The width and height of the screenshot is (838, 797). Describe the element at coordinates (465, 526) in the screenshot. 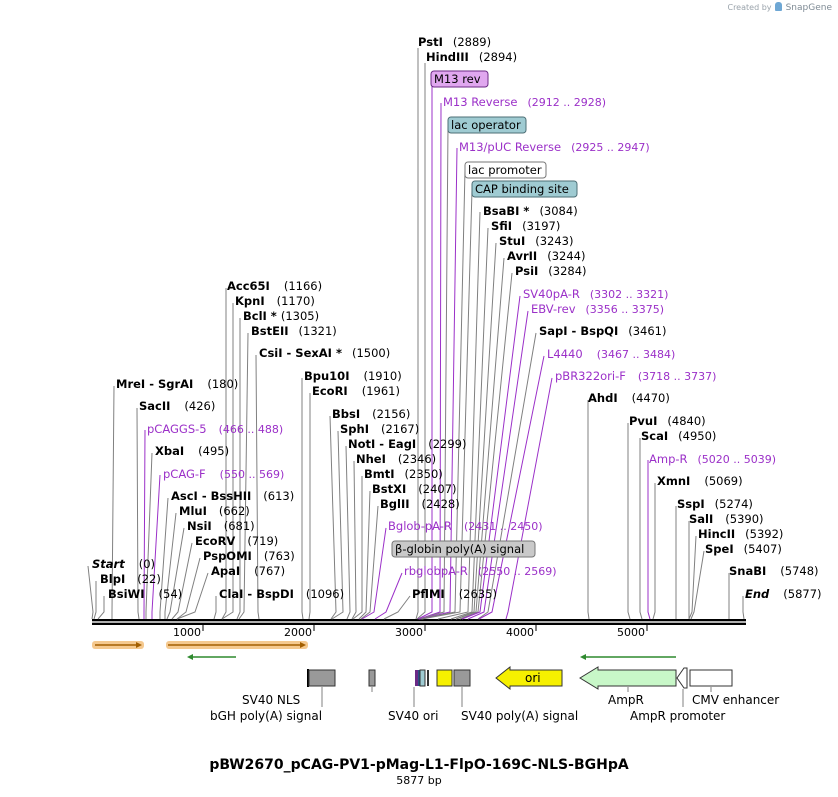

I see `label-bglob-pa-r: Bglob-pA-R (2431 .. 2450)` at that location.